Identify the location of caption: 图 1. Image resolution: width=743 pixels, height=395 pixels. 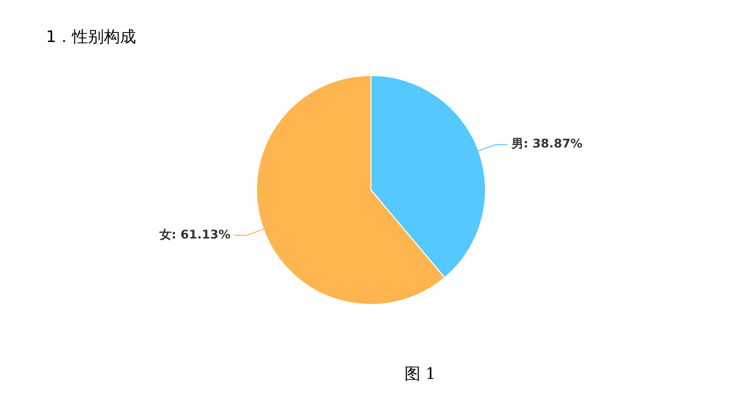
(420, 374).